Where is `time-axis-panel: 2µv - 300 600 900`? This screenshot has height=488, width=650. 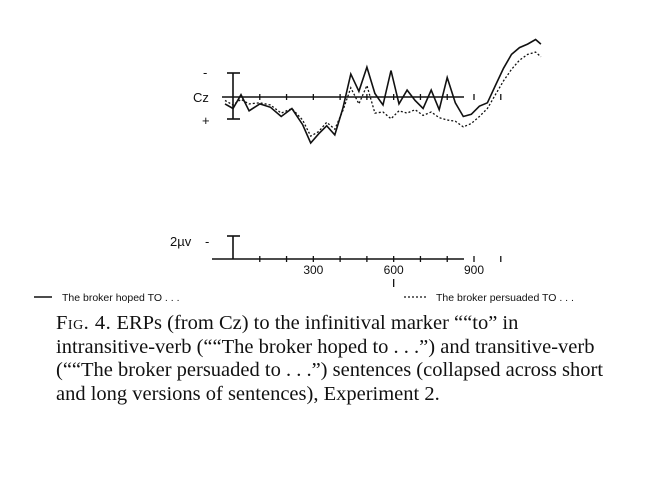 time-axis-panel: 2µv - 300 600 900 is located at coordinates (336, 260).